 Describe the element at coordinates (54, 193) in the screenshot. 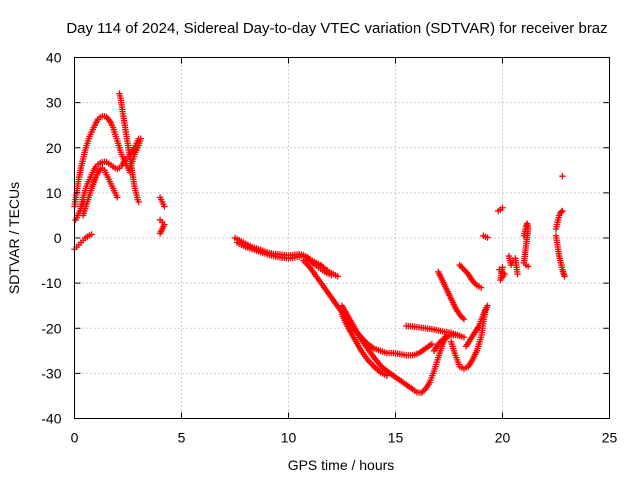

I see `y-tick-label: 10` at that location.